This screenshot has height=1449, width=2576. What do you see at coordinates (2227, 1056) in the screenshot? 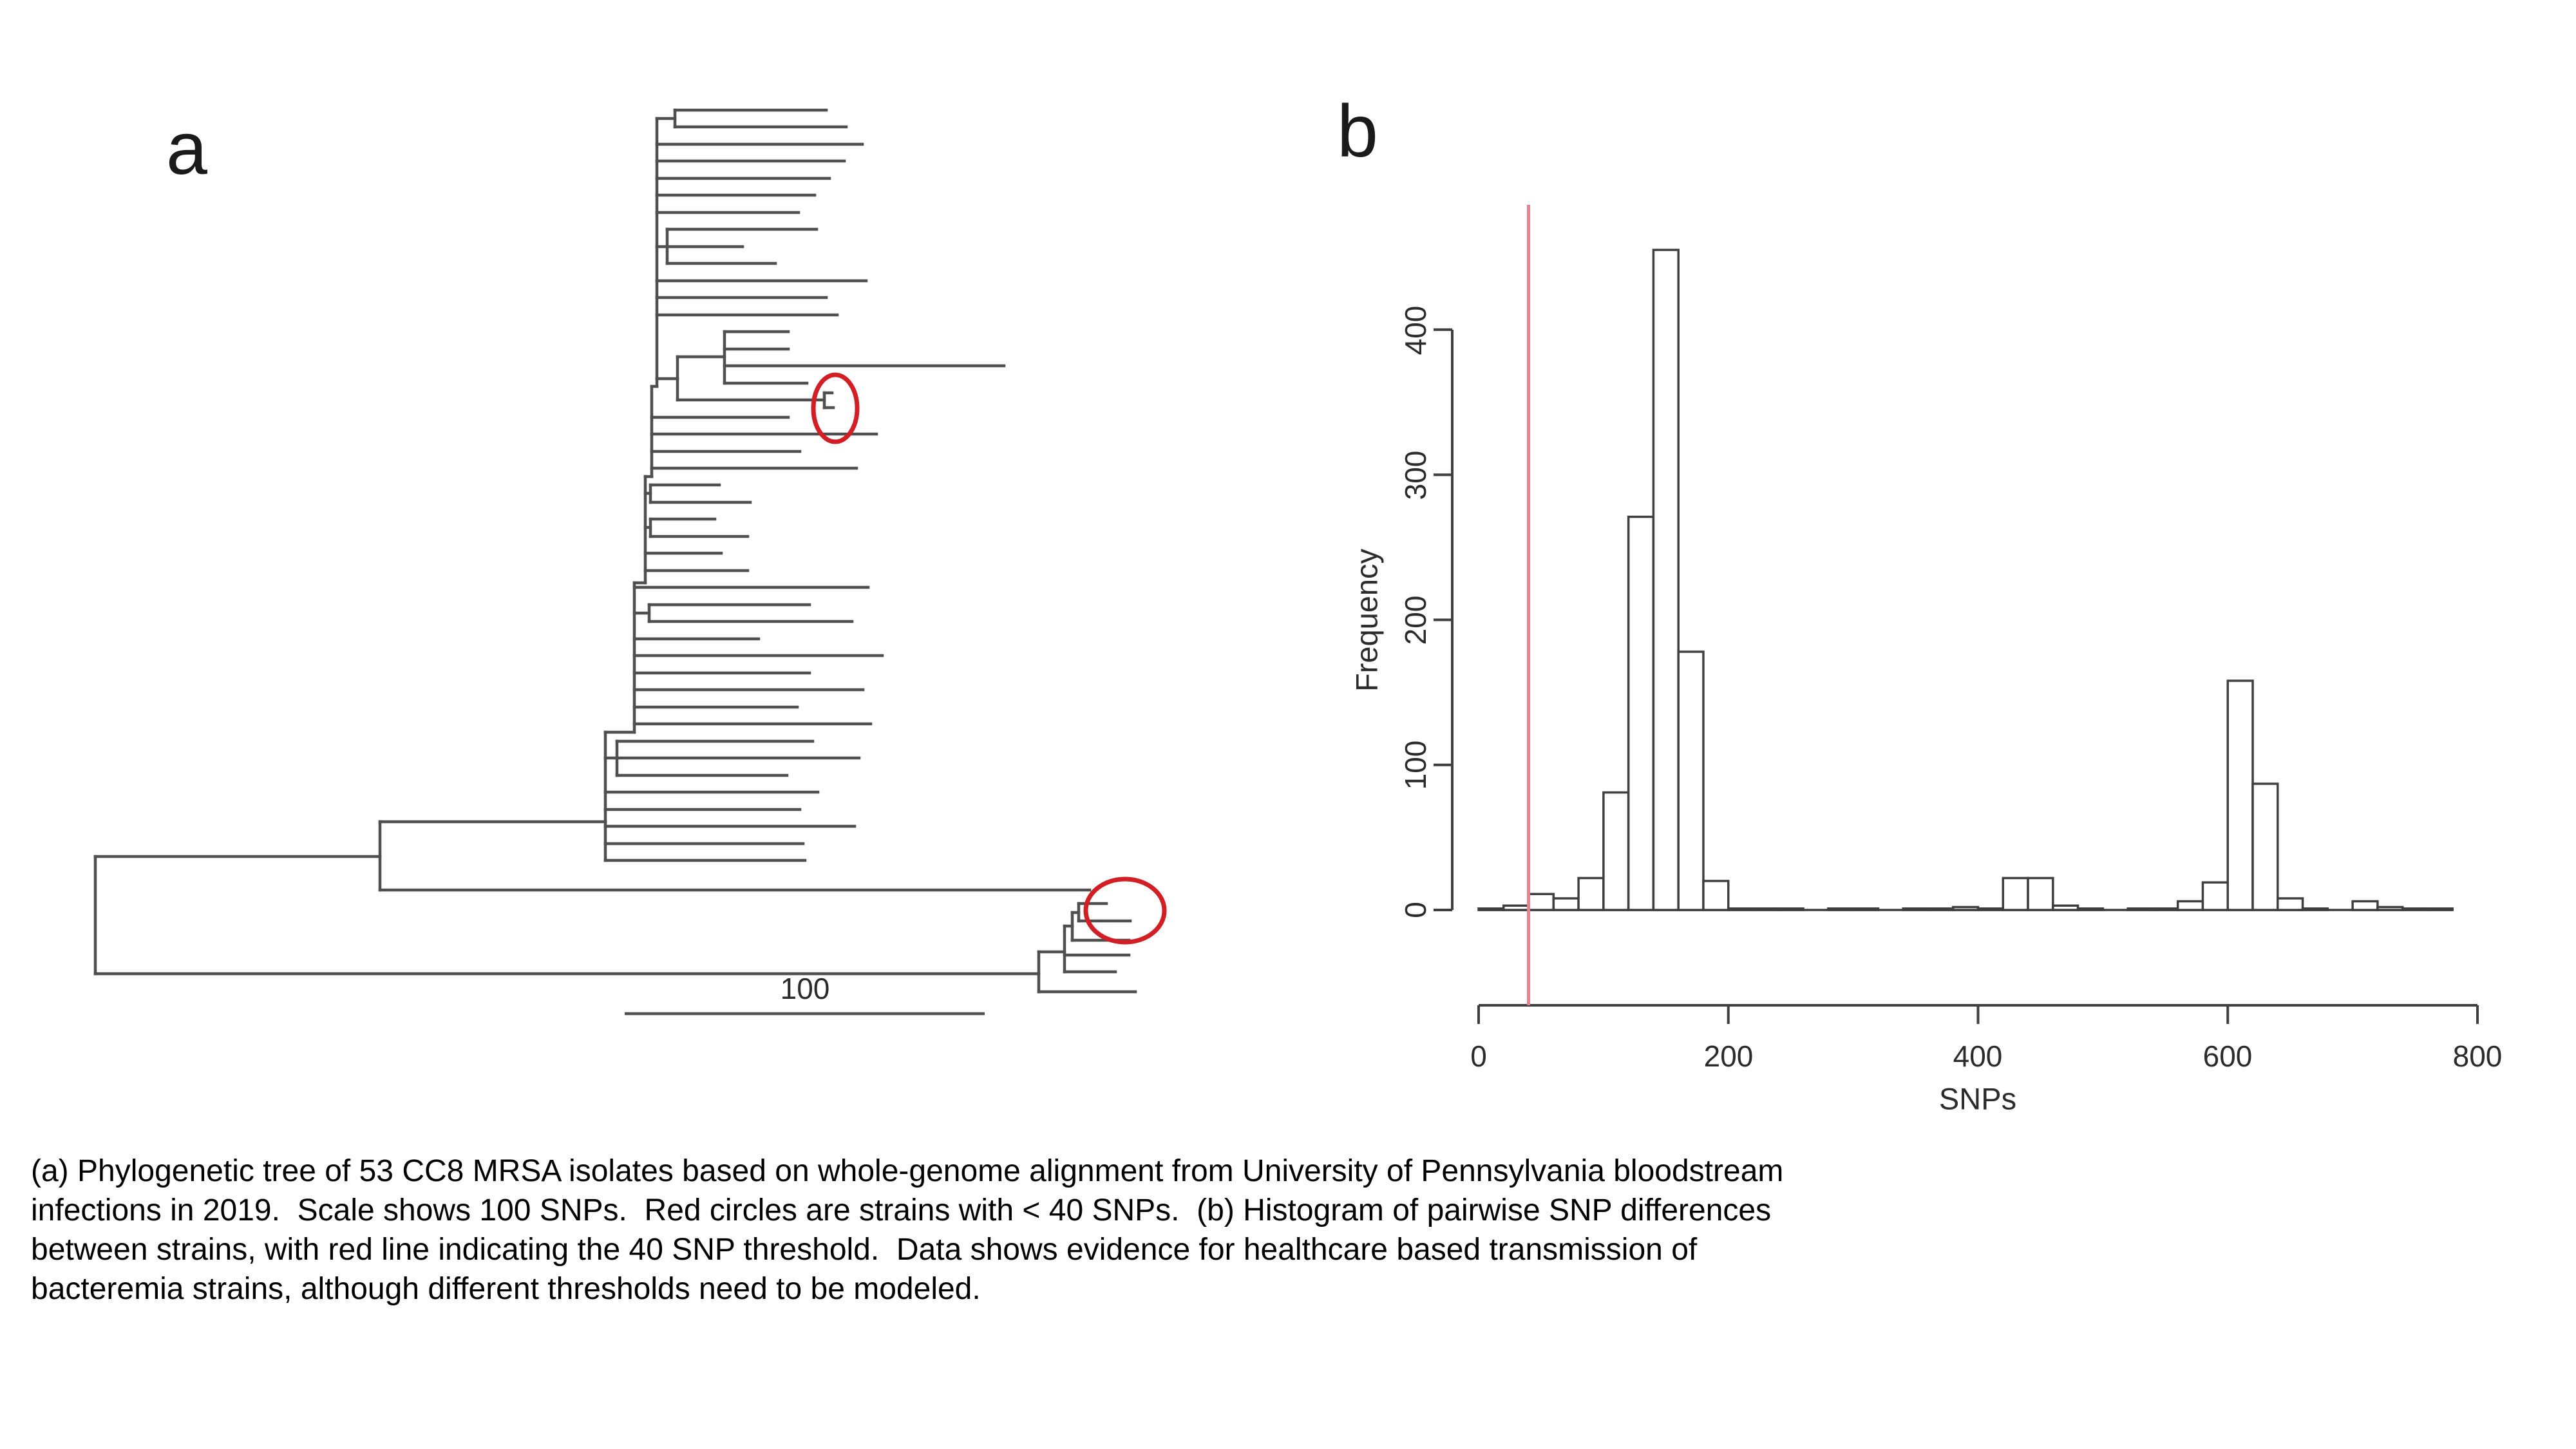
I see `x-tick-600: 600` at bounding box center [2227, 1056].